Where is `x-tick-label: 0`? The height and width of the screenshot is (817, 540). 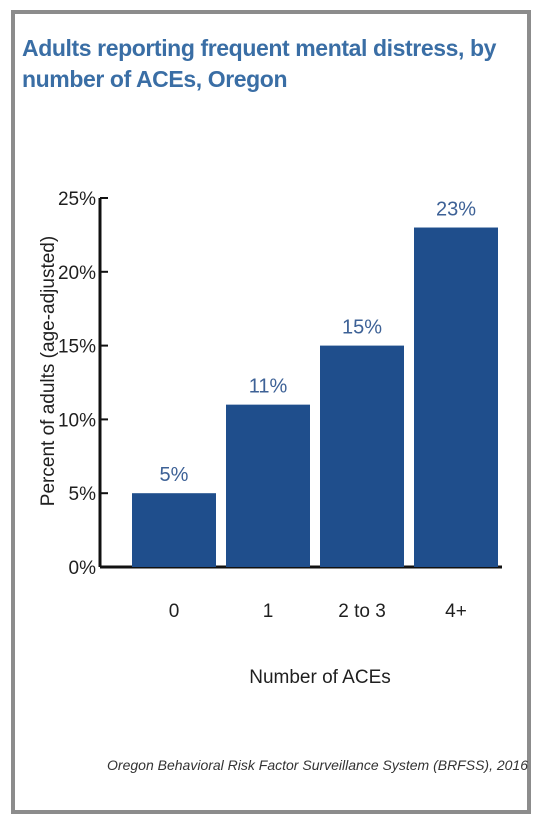 x-tick-label: 0 is located at coordinates (174, 611).